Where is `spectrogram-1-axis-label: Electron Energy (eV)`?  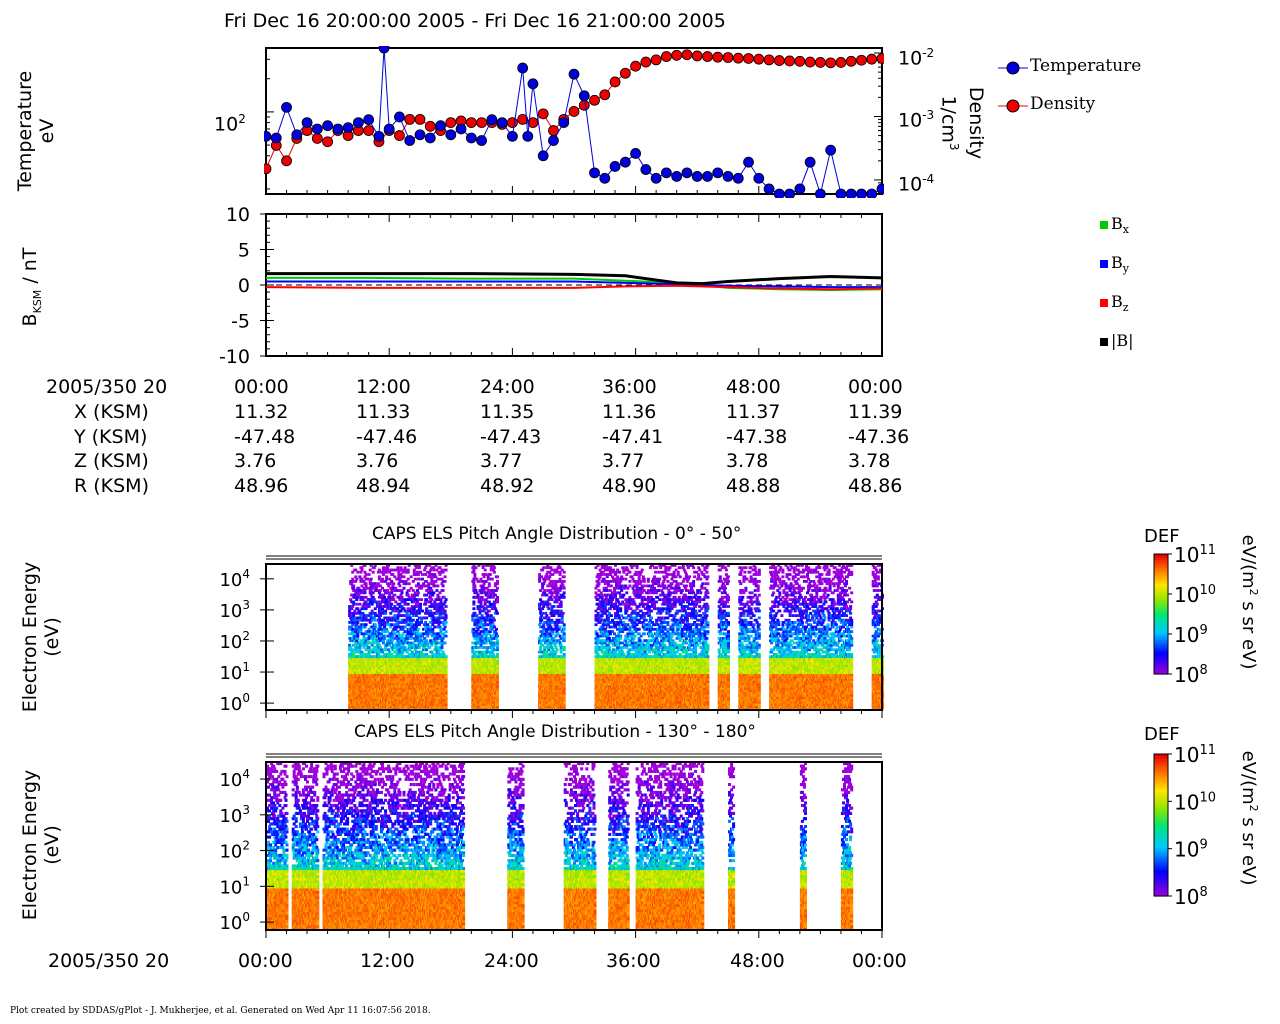
spectrogram-1-axis-label: Electron Energy (eV) is located at coordinates (42, 637).